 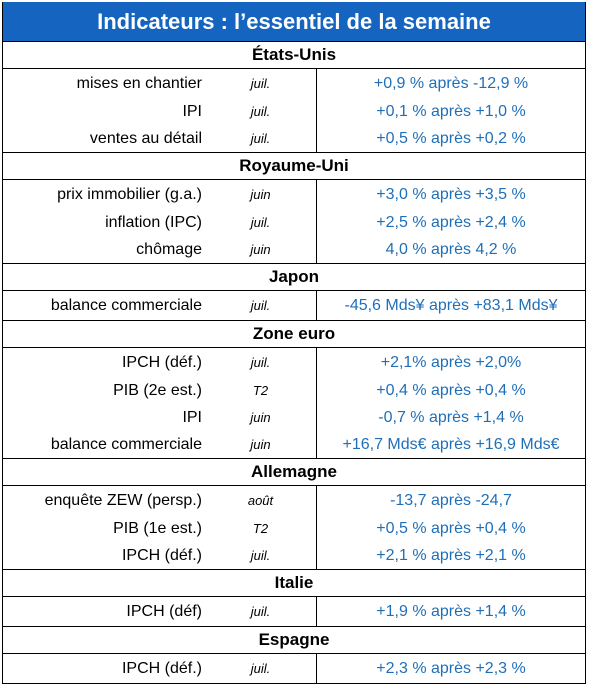 What do you see at coordinates (451, 249) in the screenshot?
I see `indicator-value: 4,0 % après 4,2 %` at bounding box center [451, 249].